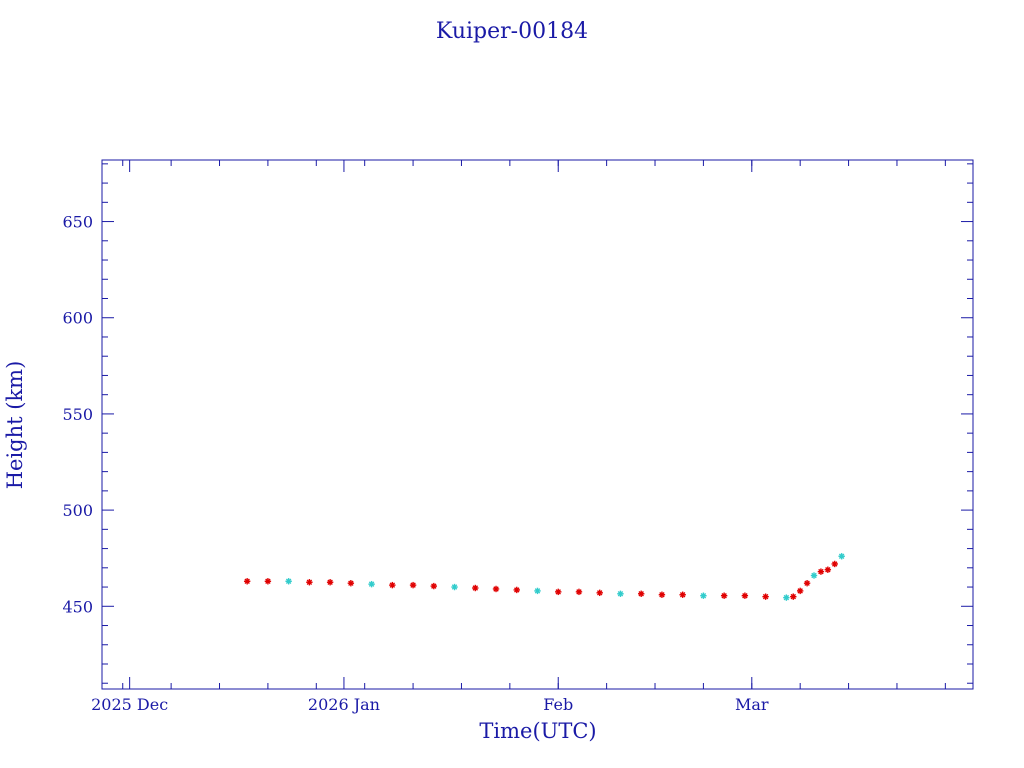 This screenshot has width=1024, height=768. Describe the element at coordinates (544, 577) in the screenshot. I see `data-points` at that location.